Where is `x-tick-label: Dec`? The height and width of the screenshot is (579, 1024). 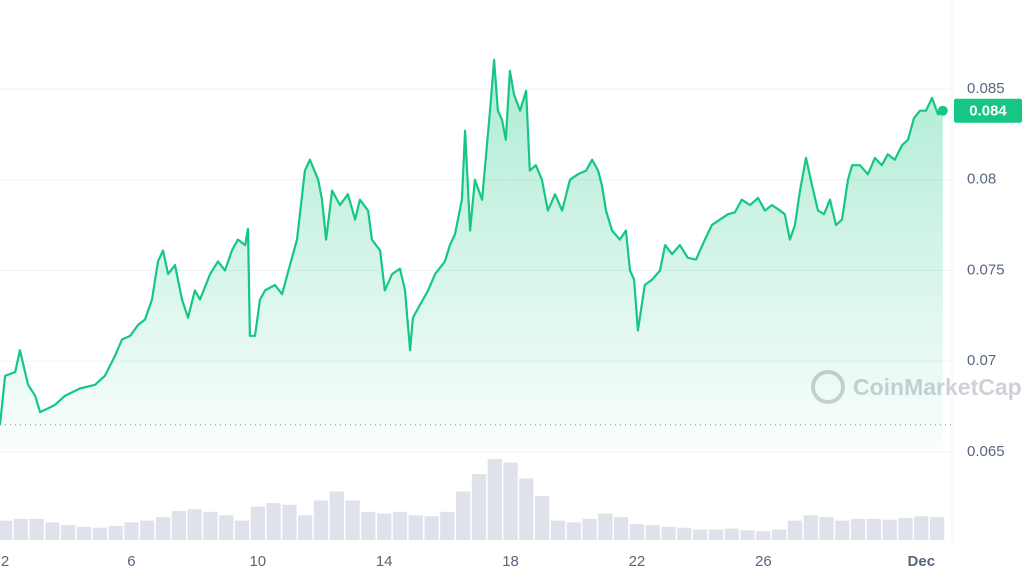
x-tick-label: Dec is located at coordinates (922, 561).